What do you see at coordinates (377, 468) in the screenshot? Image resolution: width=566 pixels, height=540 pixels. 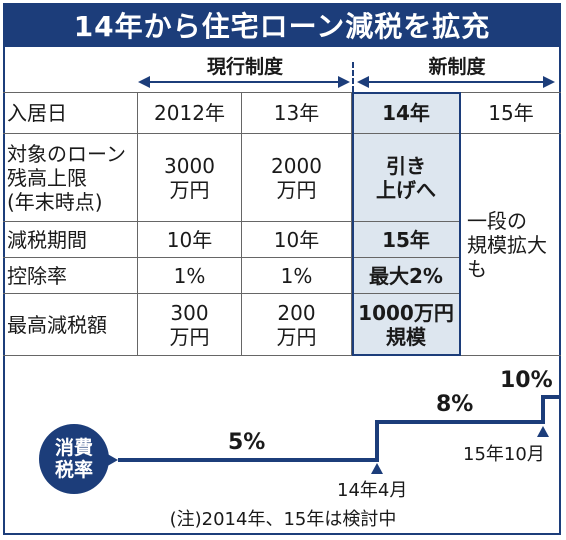 I see `marker-14-april` at bounding box center [377, 468].